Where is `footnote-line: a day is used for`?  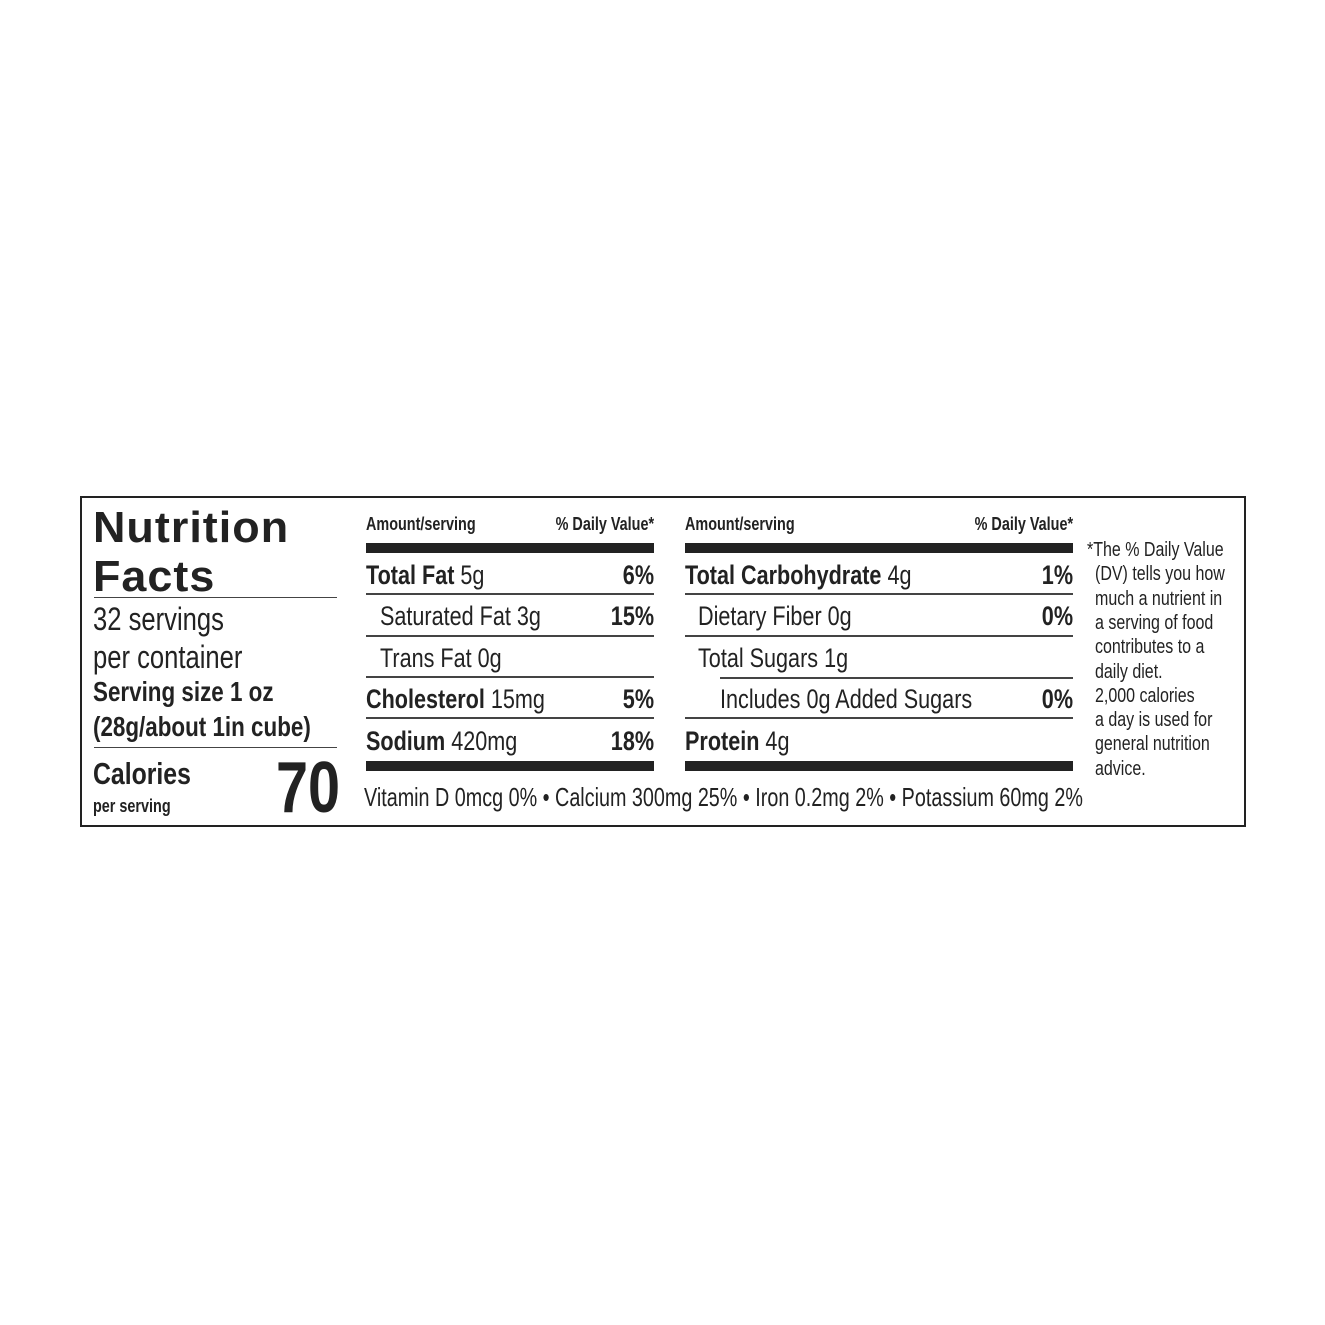
footnote-line: a day is used for is located at coordinates (1154, 720).